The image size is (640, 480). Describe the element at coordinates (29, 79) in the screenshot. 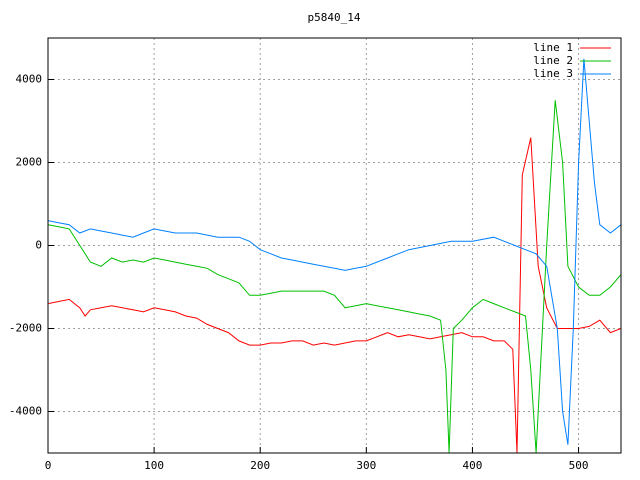

I see `y-tick-label: 4000` at that location.